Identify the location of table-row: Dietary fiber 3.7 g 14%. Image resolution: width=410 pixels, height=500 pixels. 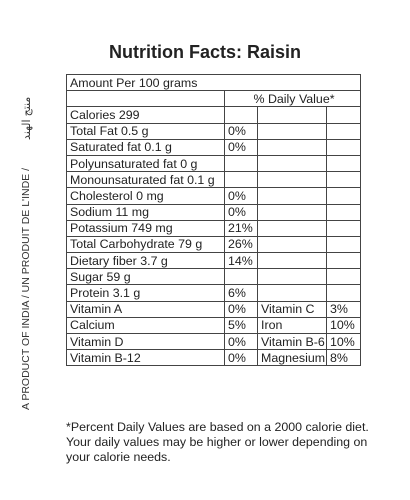
(214, 261).